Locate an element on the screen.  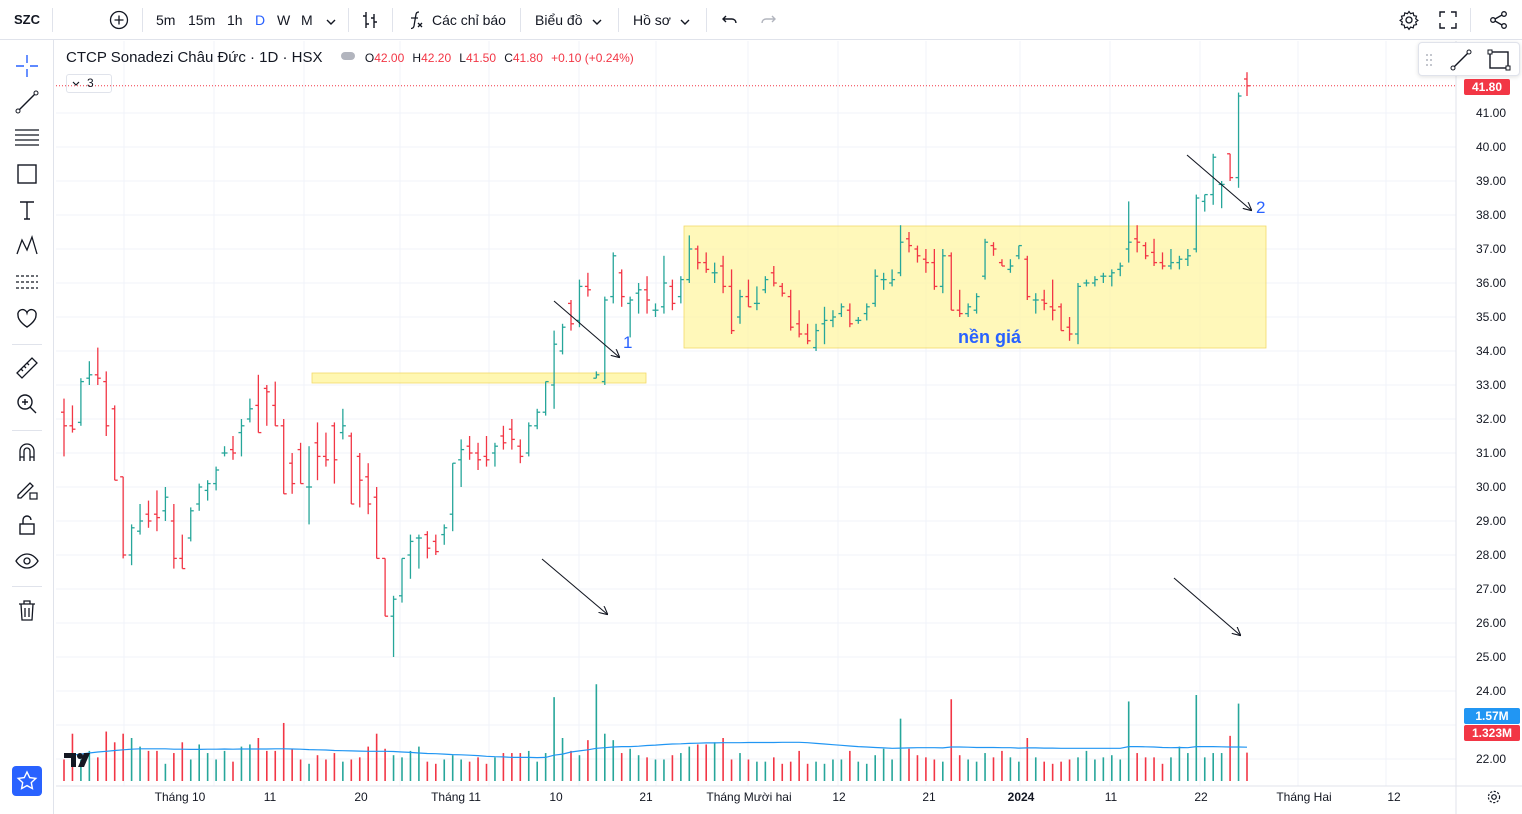
pattern-tool is located at coordinates (27, 246).